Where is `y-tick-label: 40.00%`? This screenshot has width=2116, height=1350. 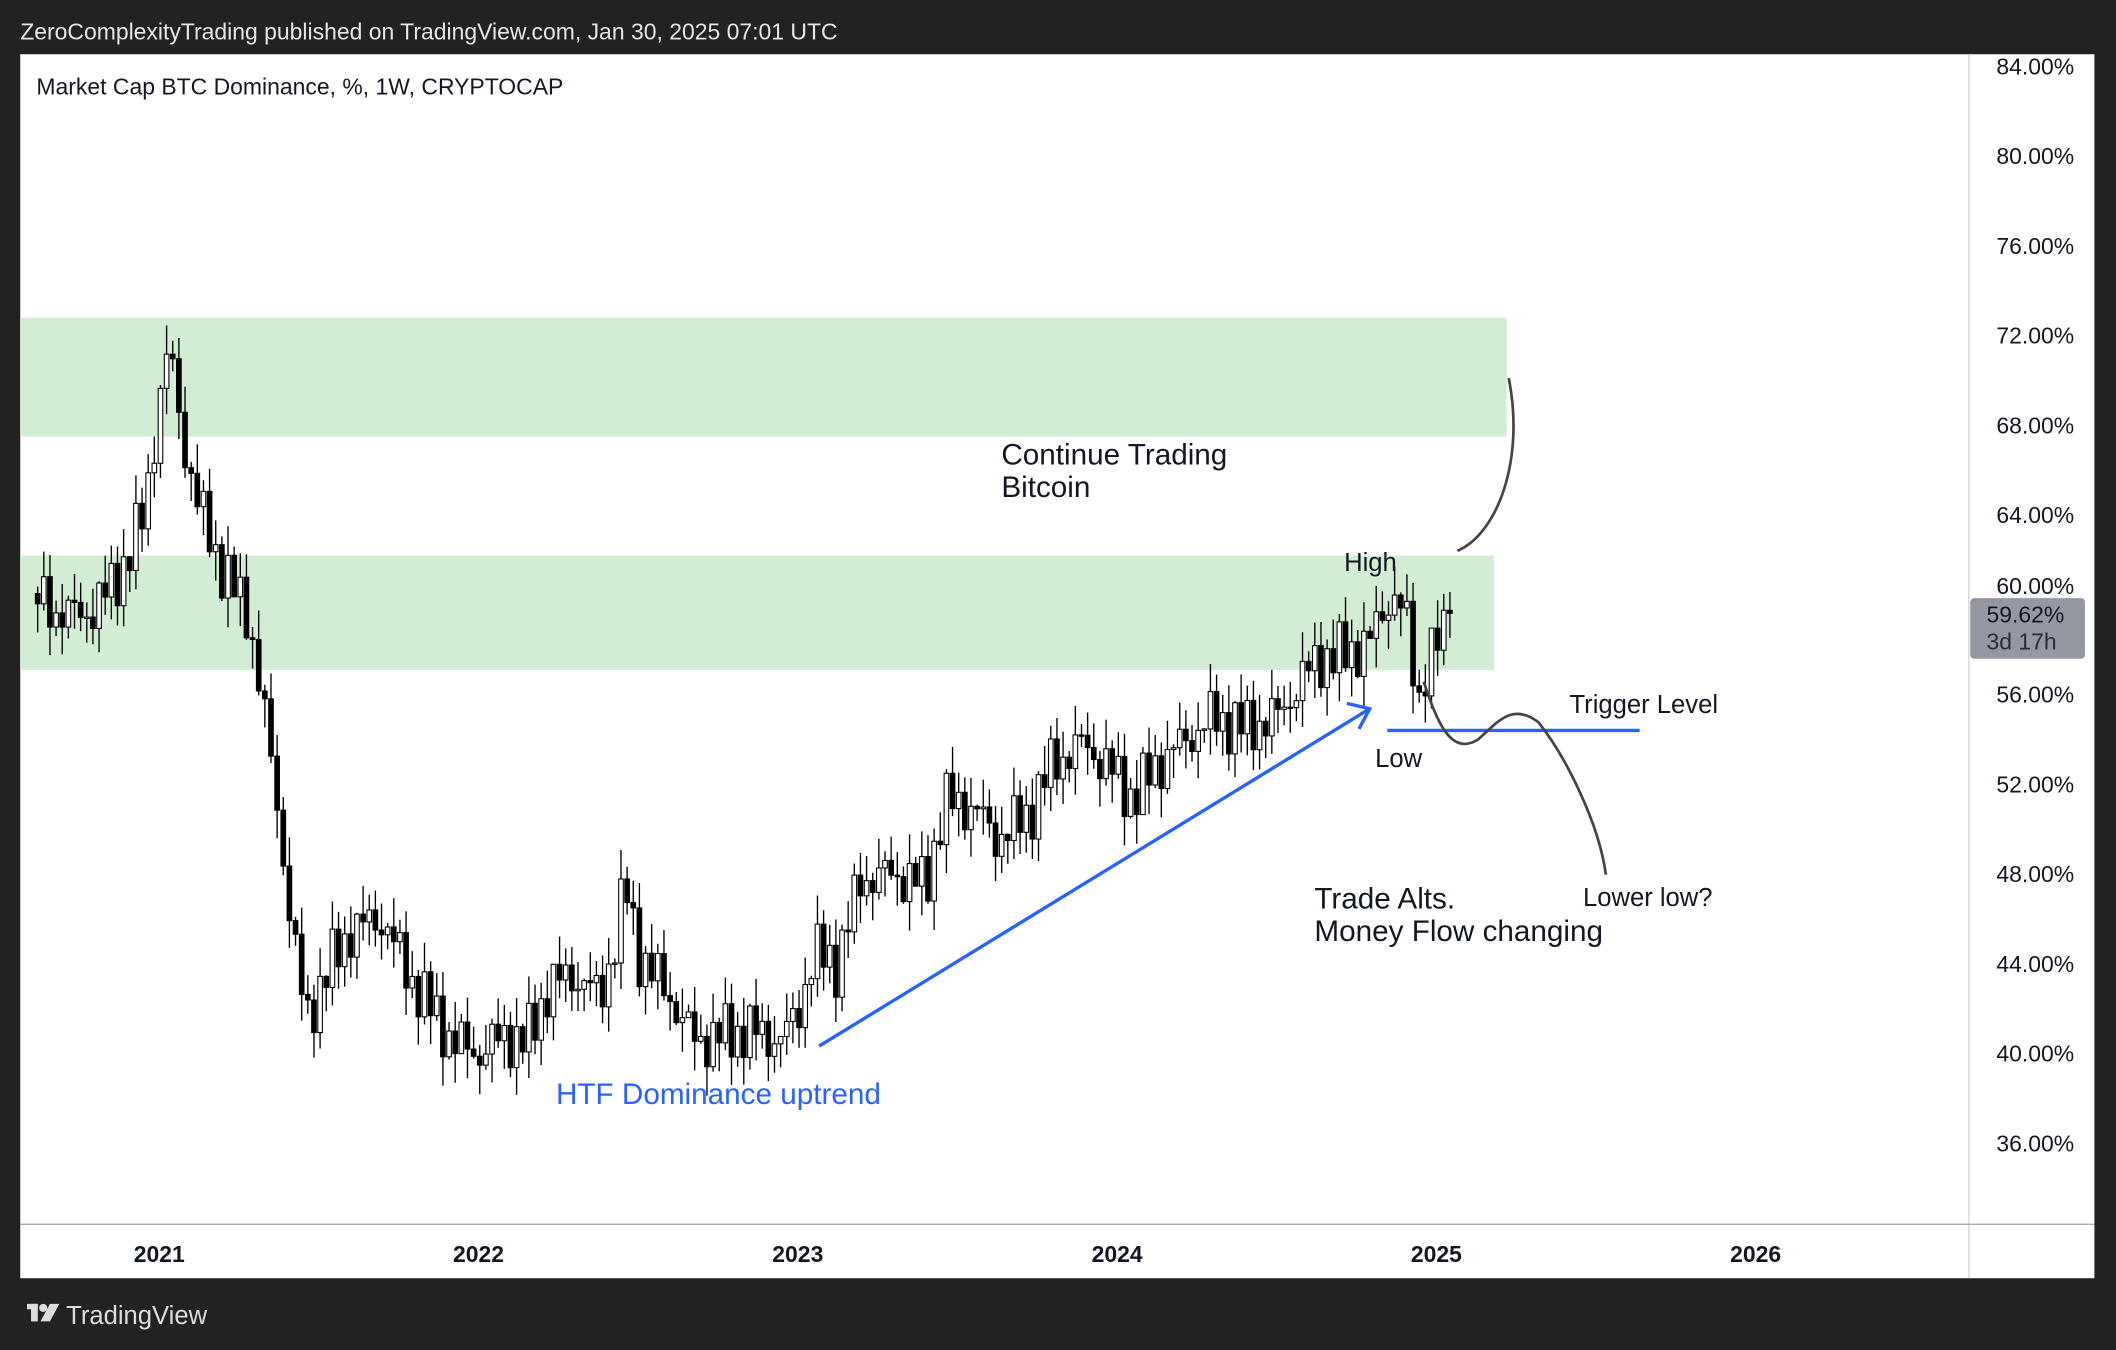
y-tick-label: 40.00% is located at coordinates (2035, 1054).